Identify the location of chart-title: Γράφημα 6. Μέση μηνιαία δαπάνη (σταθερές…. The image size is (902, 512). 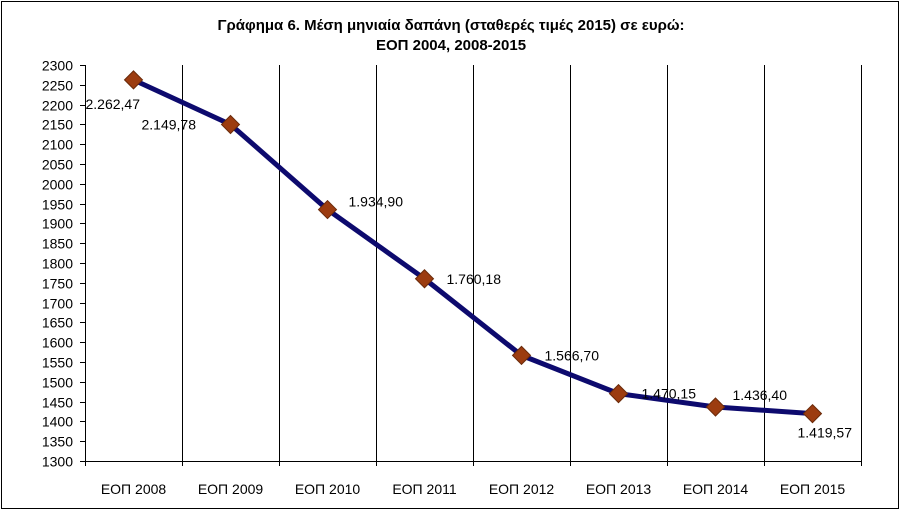
(451, 36).